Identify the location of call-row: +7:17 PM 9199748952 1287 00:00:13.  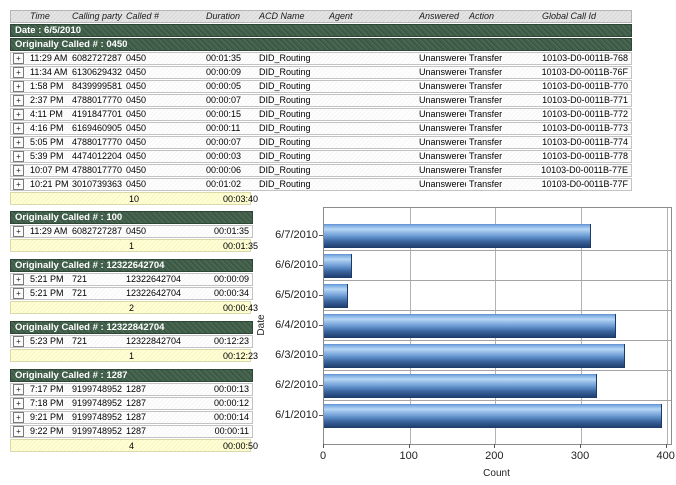
(131, 389).